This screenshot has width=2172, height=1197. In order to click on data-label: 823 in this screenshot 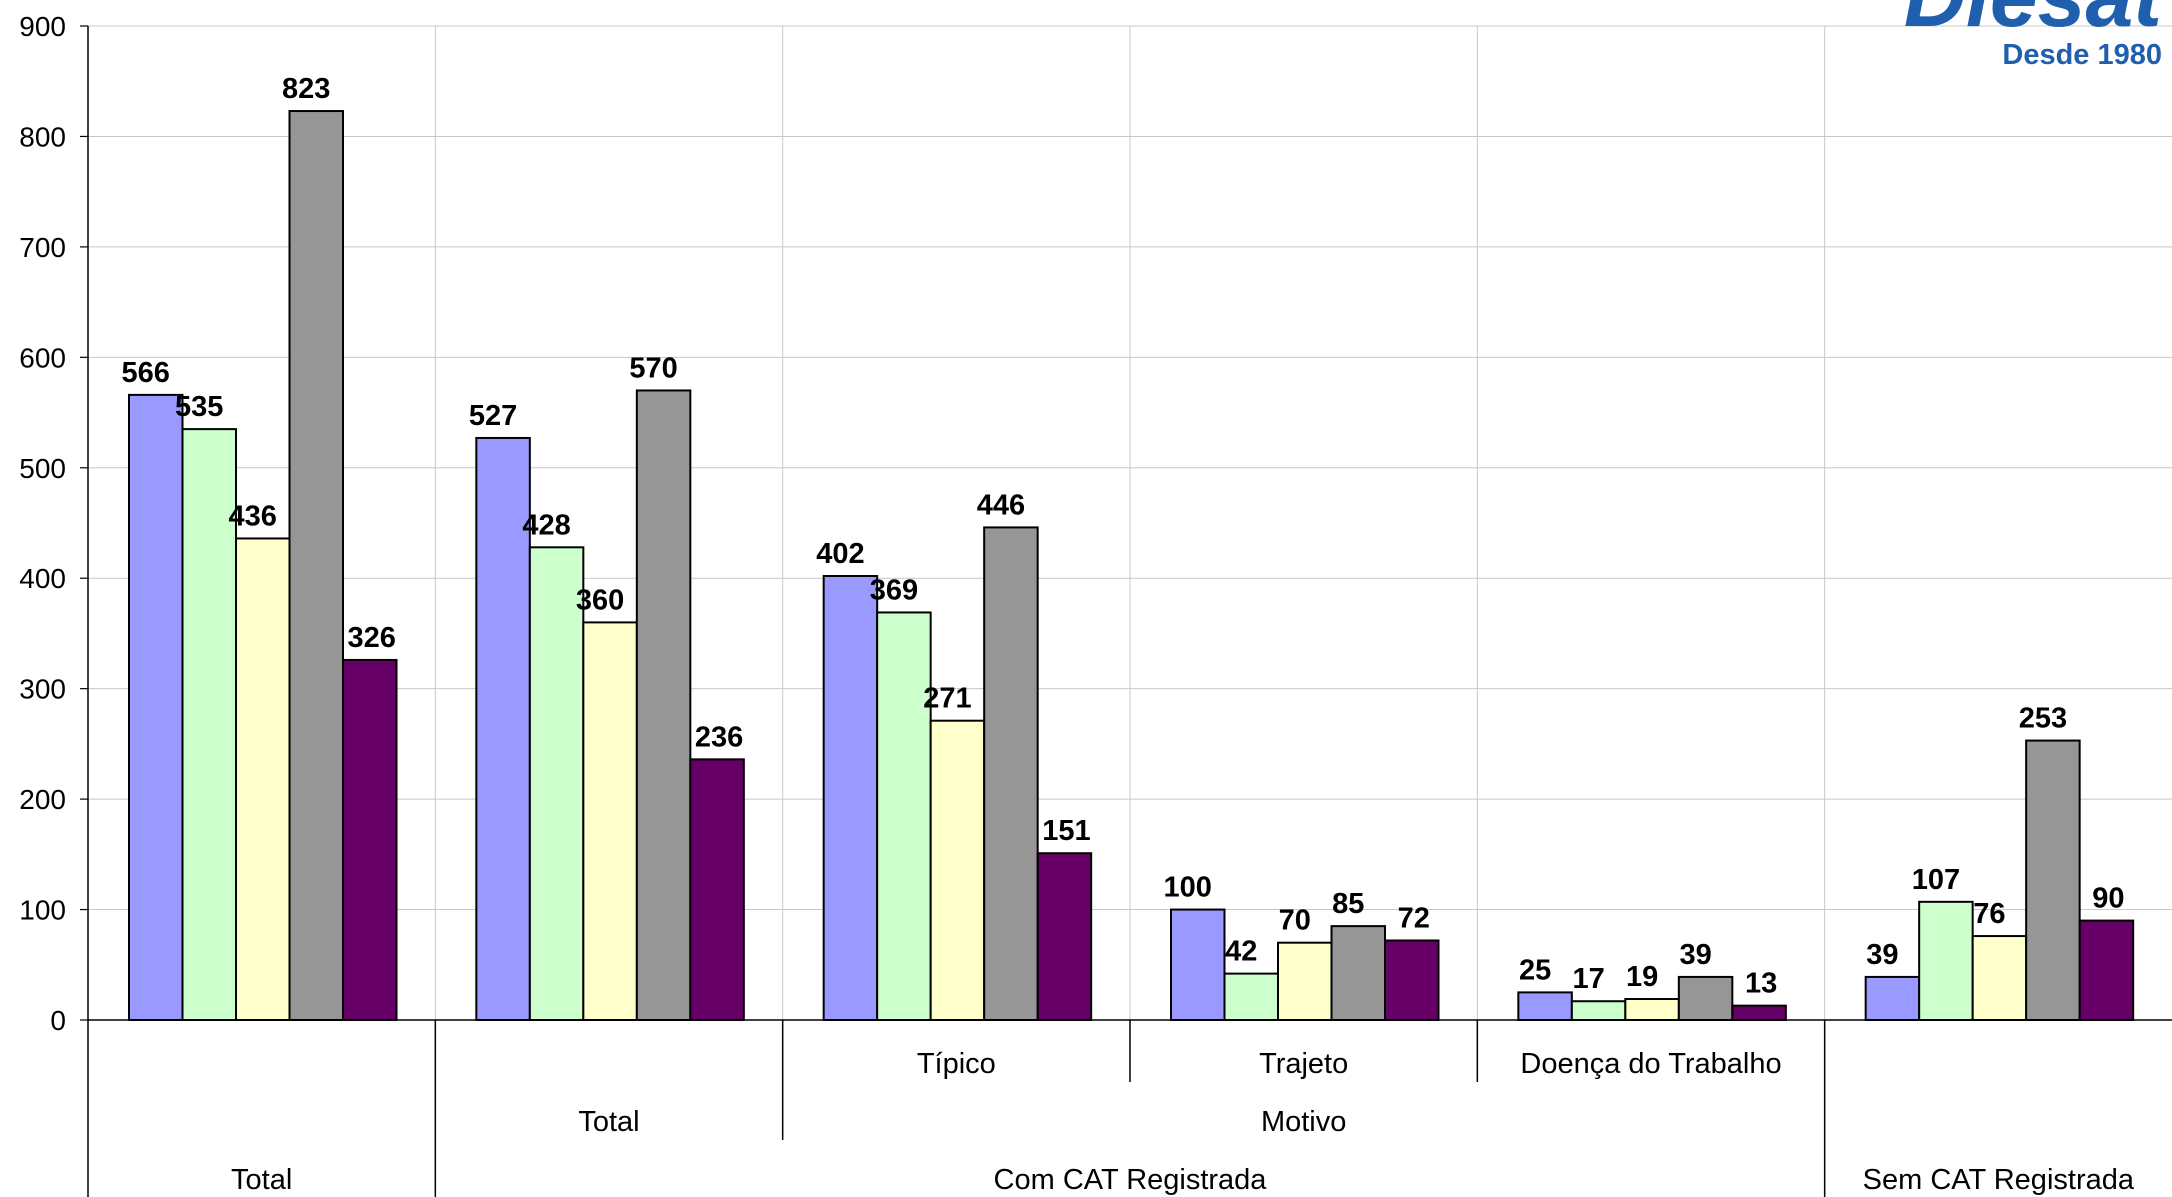, I will do `click(306, 89)`.